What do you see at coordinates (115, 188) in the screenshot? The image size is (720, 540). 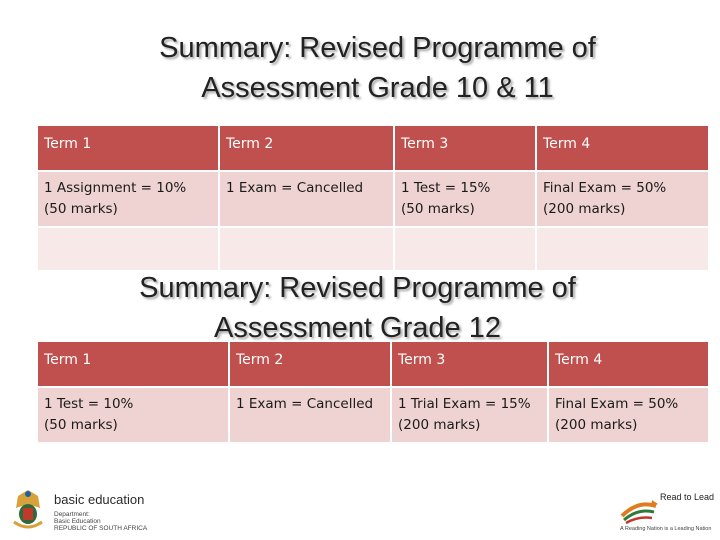 I see `cell-line: 1 Assignment = 10%` at bounding box center [115, 188].